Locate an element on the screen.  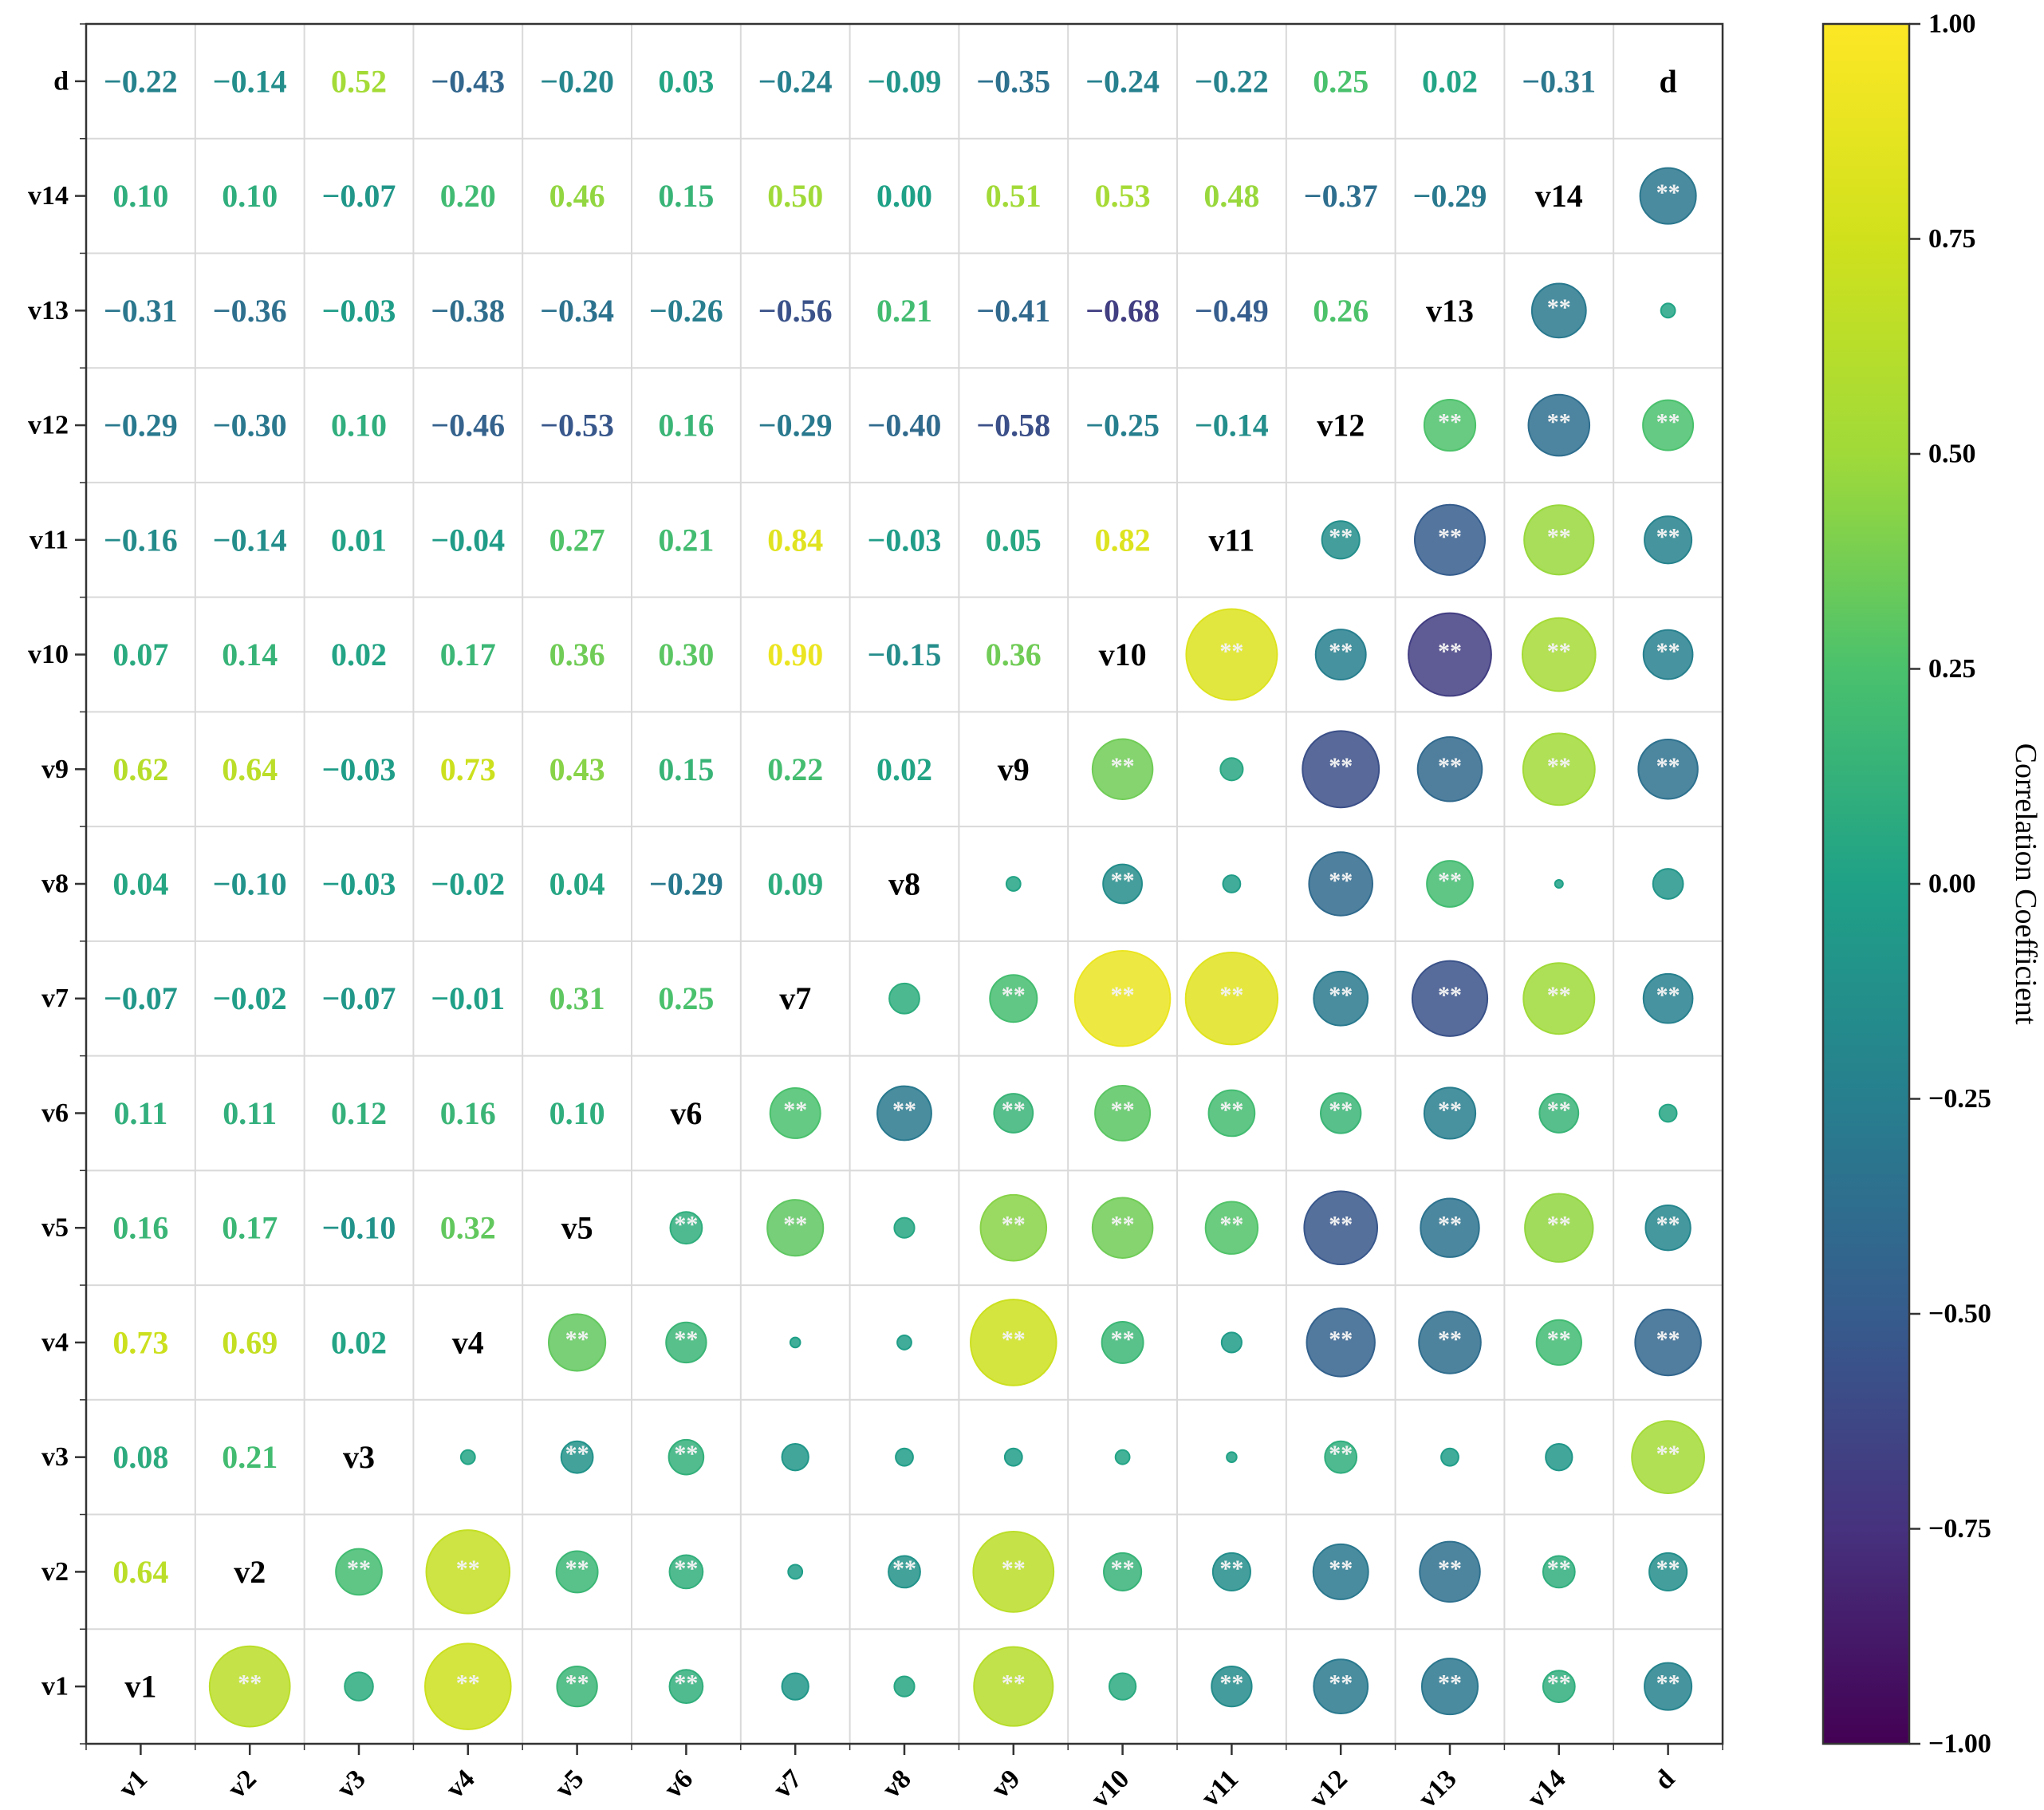
correlation-value: 0.16 is located at coordinates (140, 1228).